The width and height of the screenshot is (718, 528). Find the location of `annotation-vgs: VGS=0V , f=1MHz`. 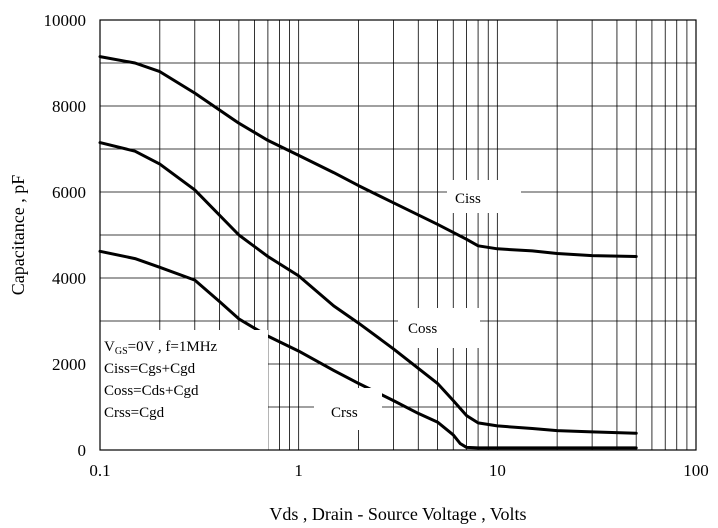

annotation-vgs: VGS=0V , f=1MHz is located at coordinates (161, 348).